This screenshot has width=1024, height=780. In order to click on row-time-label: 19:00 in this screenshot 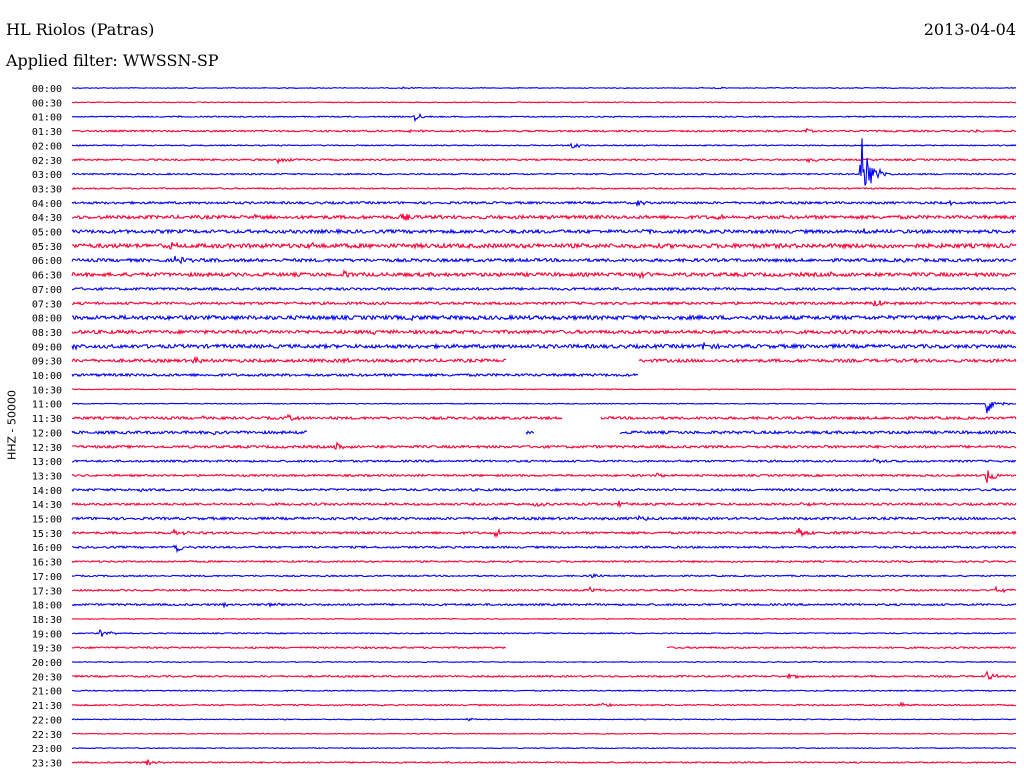, I will do `click(47, 634)`.